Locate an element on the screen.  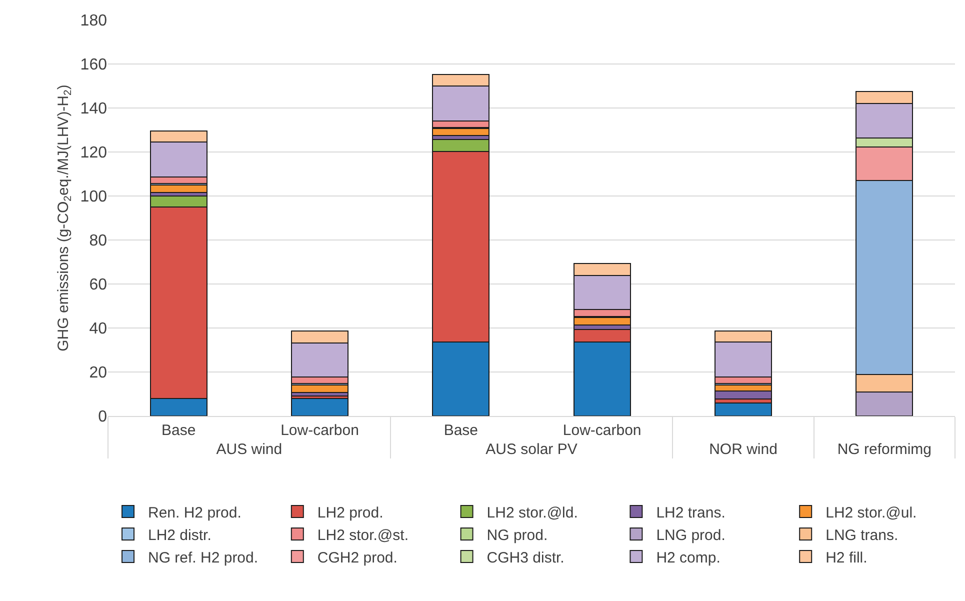
y-tick-label: 160 is located at coordinates (94, 65).